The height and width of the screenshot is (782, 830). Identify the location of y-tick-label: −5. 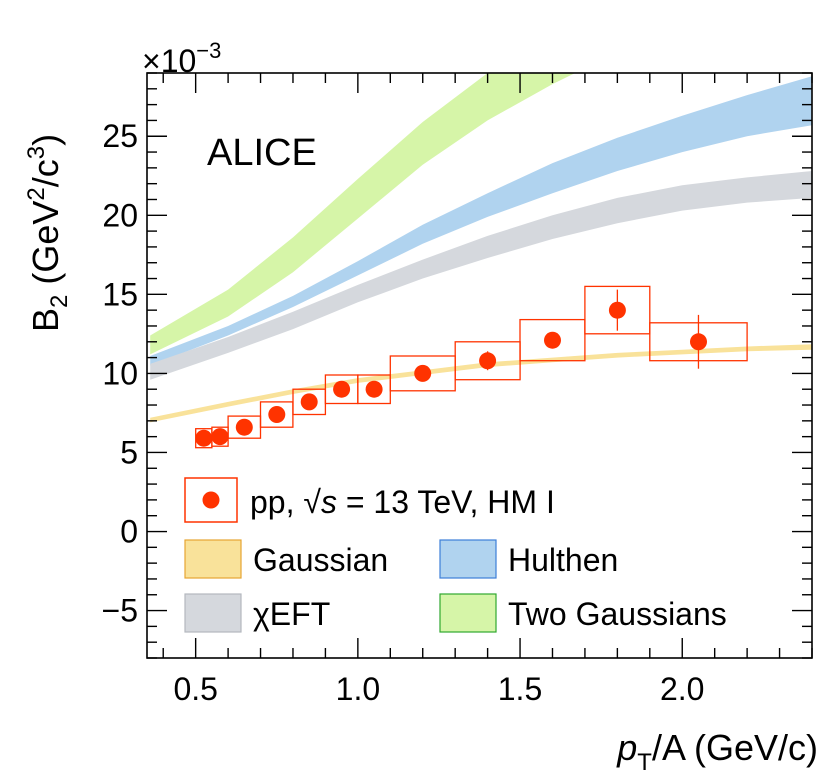
(120, 611).